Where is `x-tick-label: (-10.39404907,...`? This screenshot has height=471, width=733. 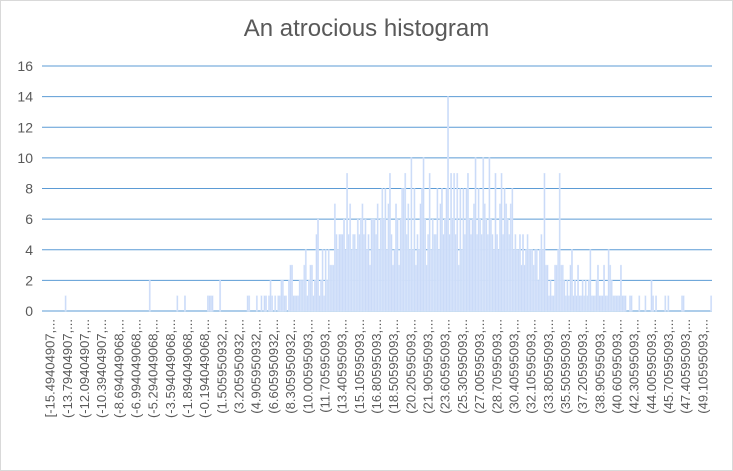 x-tick-label: (-10.39404907,... is located at coordinates (101, 368).